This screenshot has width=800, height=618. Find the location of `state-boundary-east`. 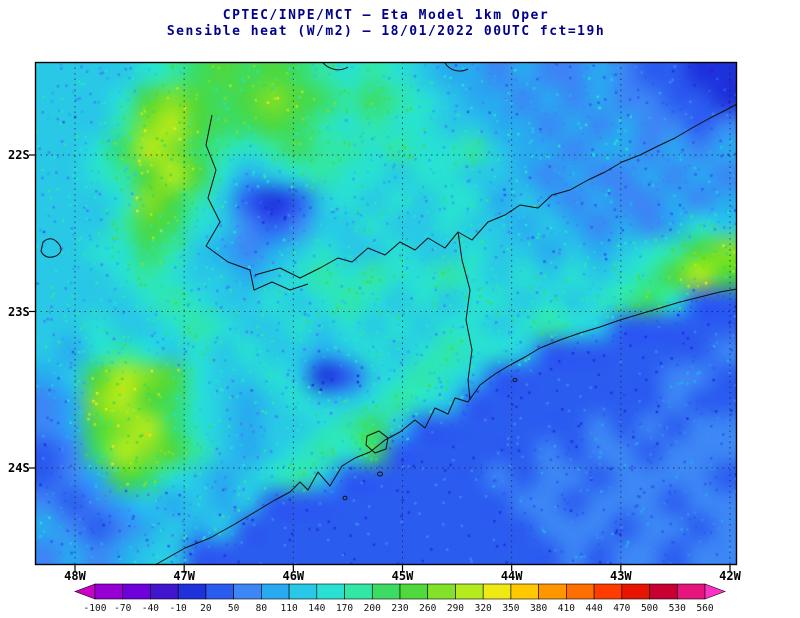

state-boundary-east is located at coordinates (465, 316).